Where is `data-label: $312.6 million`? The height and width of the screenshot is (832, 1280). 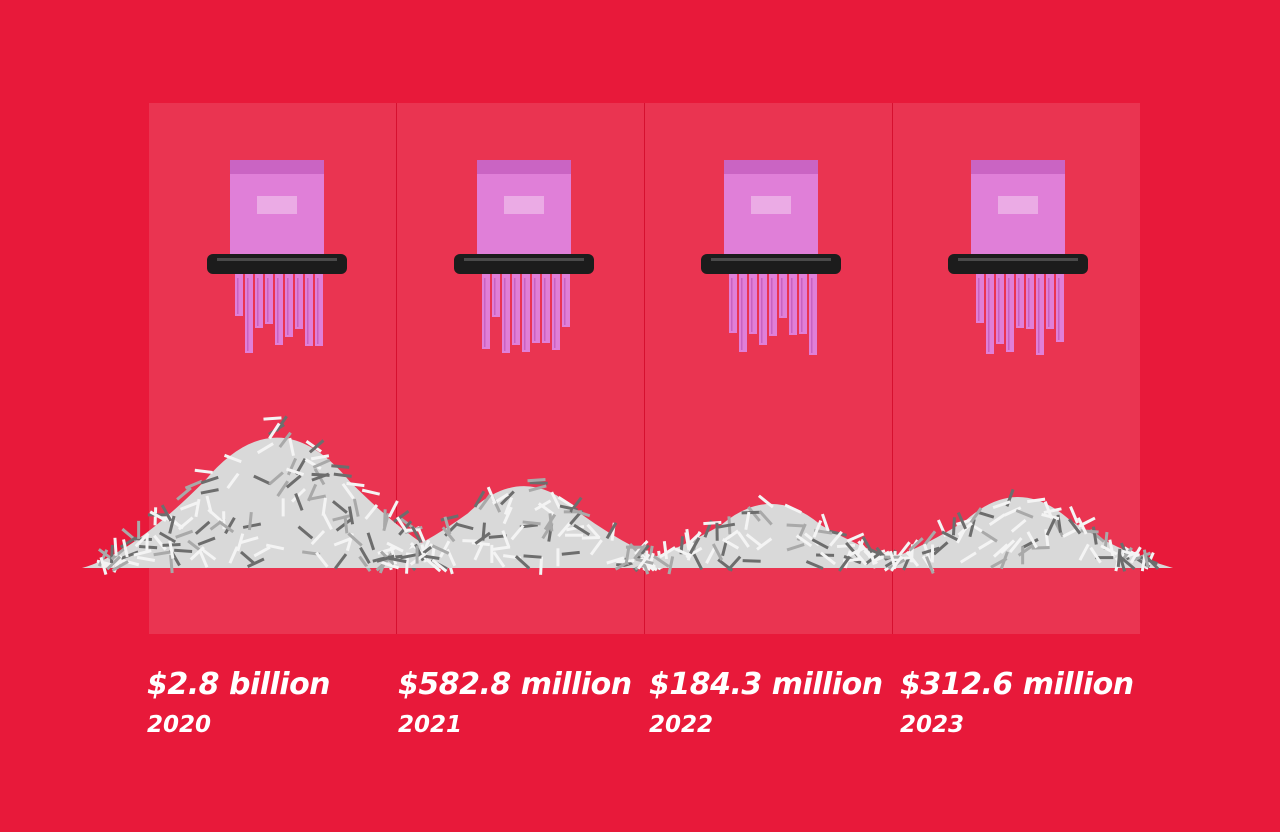 data-label: $312.6 million is located at coordinates (1017, 684).